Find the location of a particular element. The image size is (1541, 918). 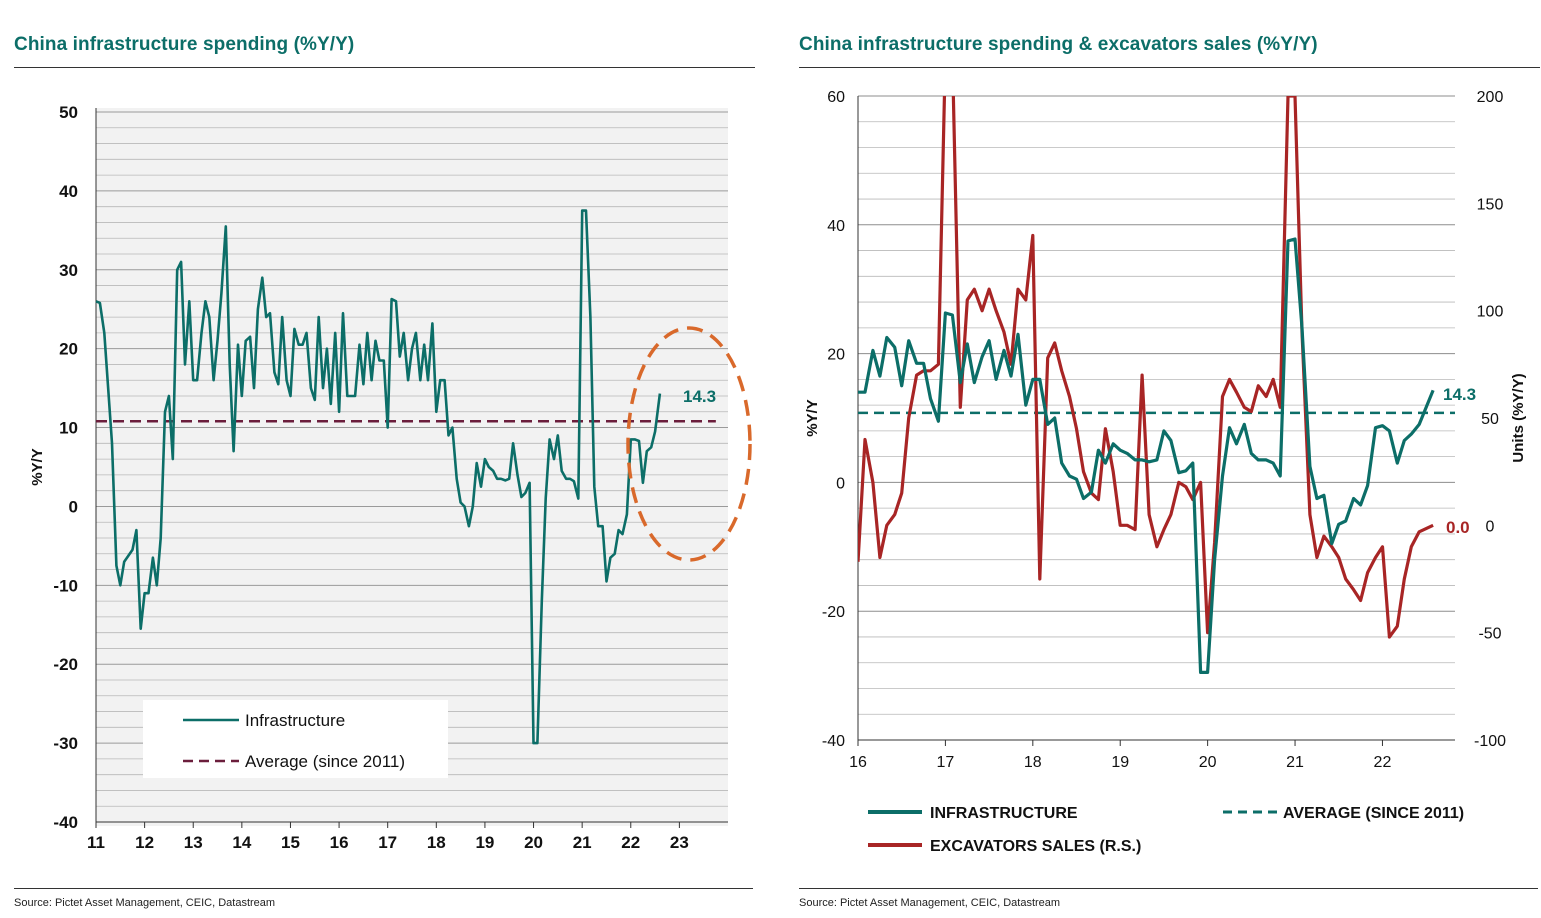

y2-axis-label: Units (%Y/Y) is located at coordinates (1518, 417).